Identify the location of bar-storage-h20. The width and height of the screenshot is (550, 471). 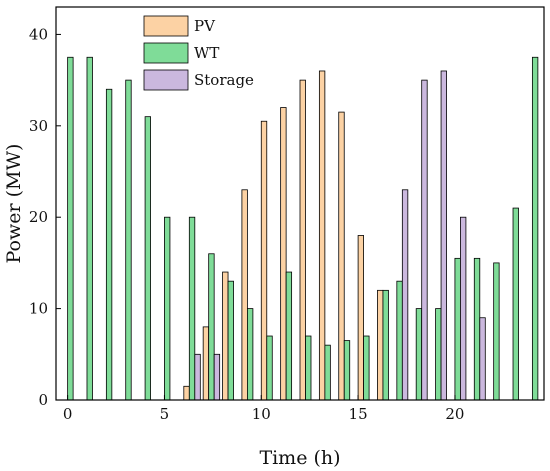
(463, 308).